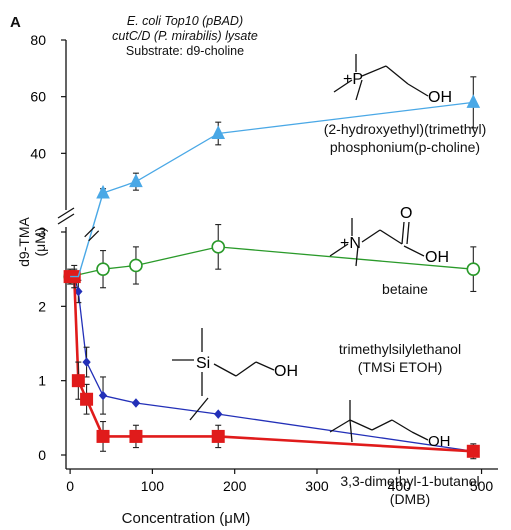 This screenshot has width=511, height=530. Describe the element at coordinates (288, 147) in the screenshot. I see `series-line-triangle` at that location.